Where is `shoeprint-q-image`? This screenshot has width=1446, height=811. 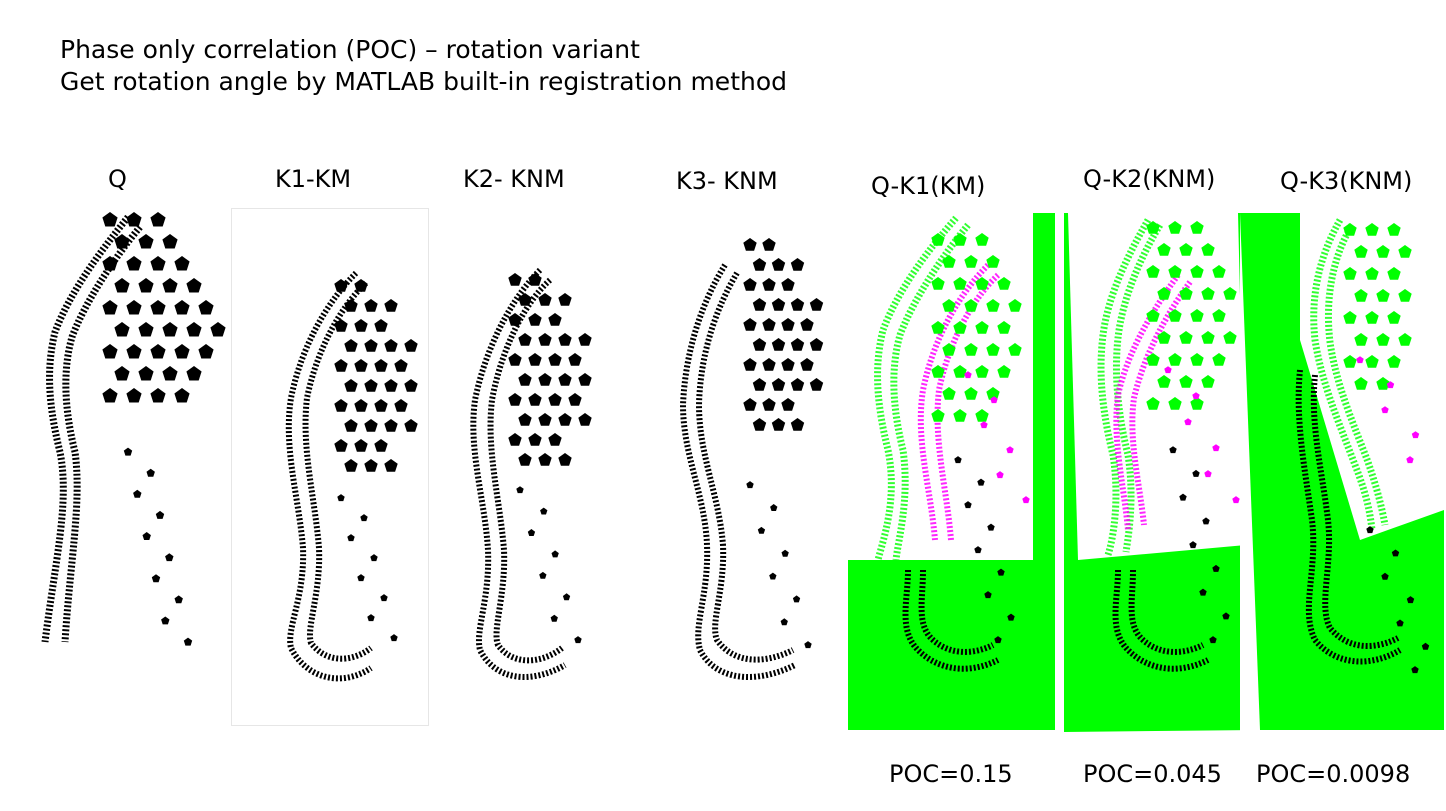
shoeprint-q-image is located at coordinates (120, 432).